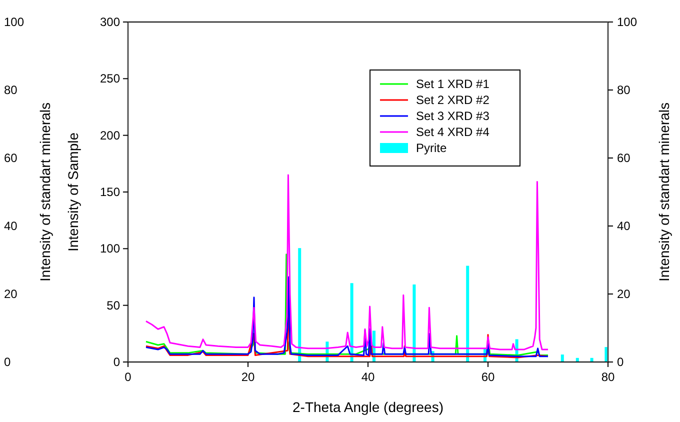  I want to click on y-tick-label: 0, so click(116, 362).